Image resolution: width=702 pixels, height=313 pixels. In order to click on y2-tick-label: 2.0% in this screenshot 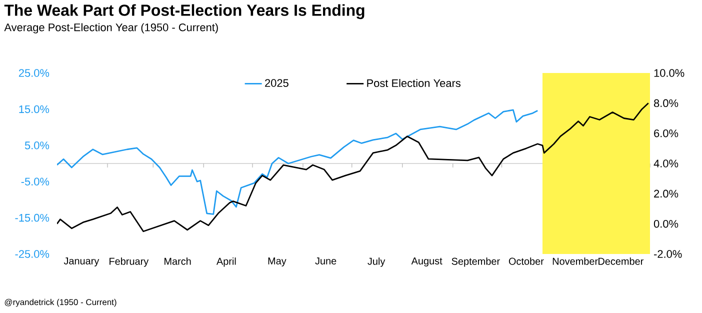, I will do `click(666, 194)`.